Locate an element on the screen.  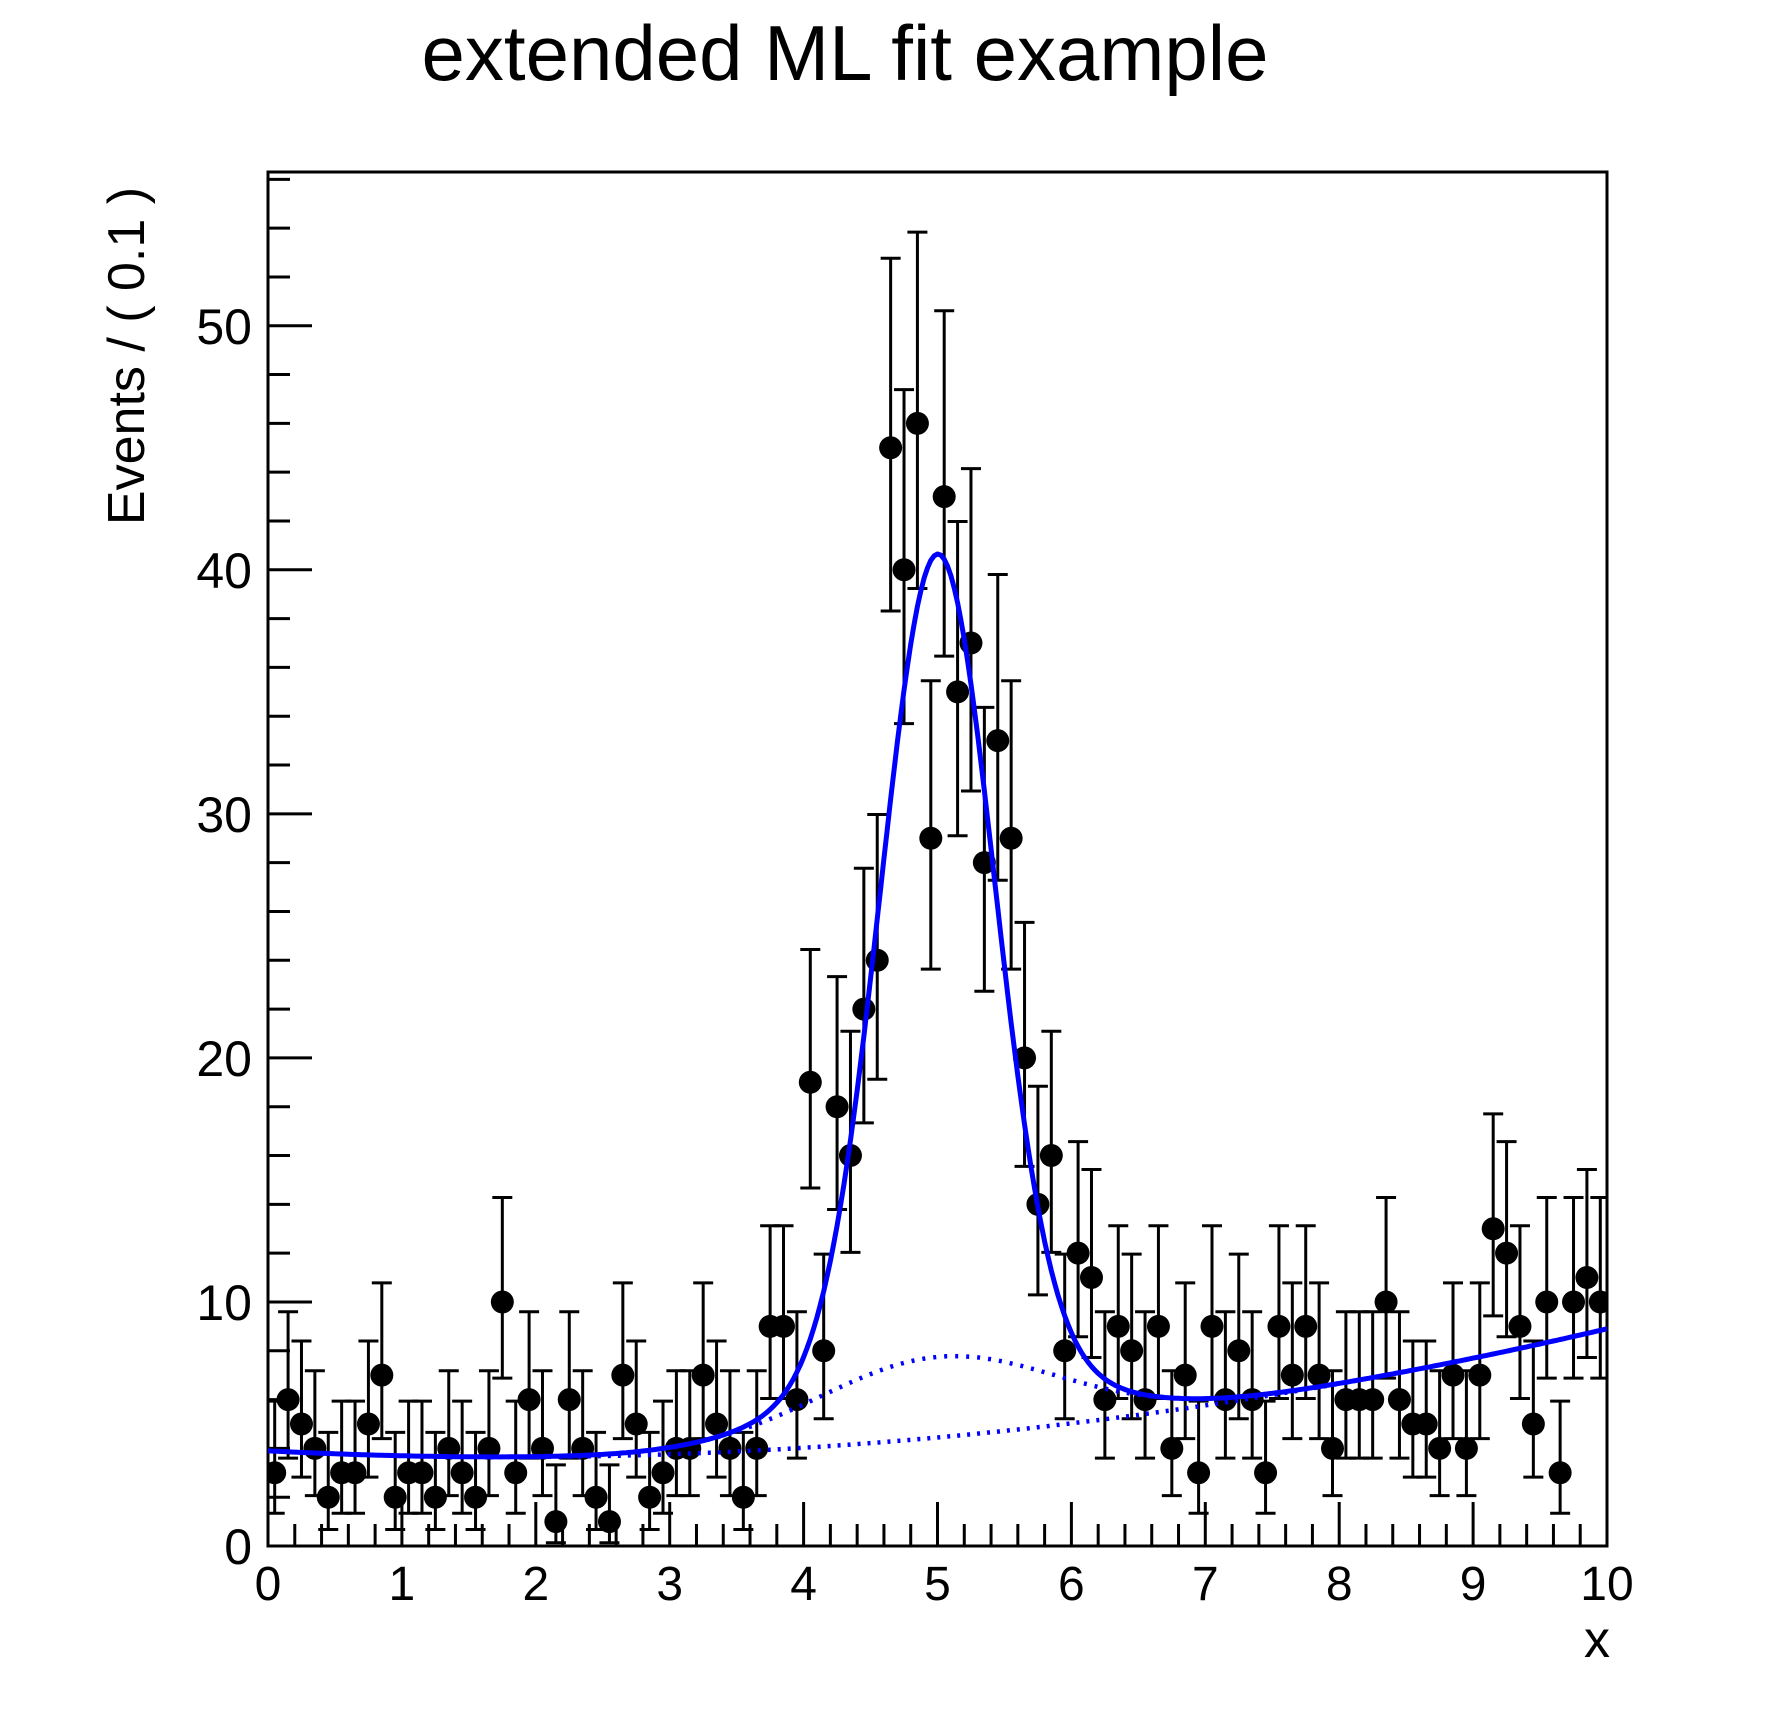
svg-text: 30 is located at coordinates (224, 815).